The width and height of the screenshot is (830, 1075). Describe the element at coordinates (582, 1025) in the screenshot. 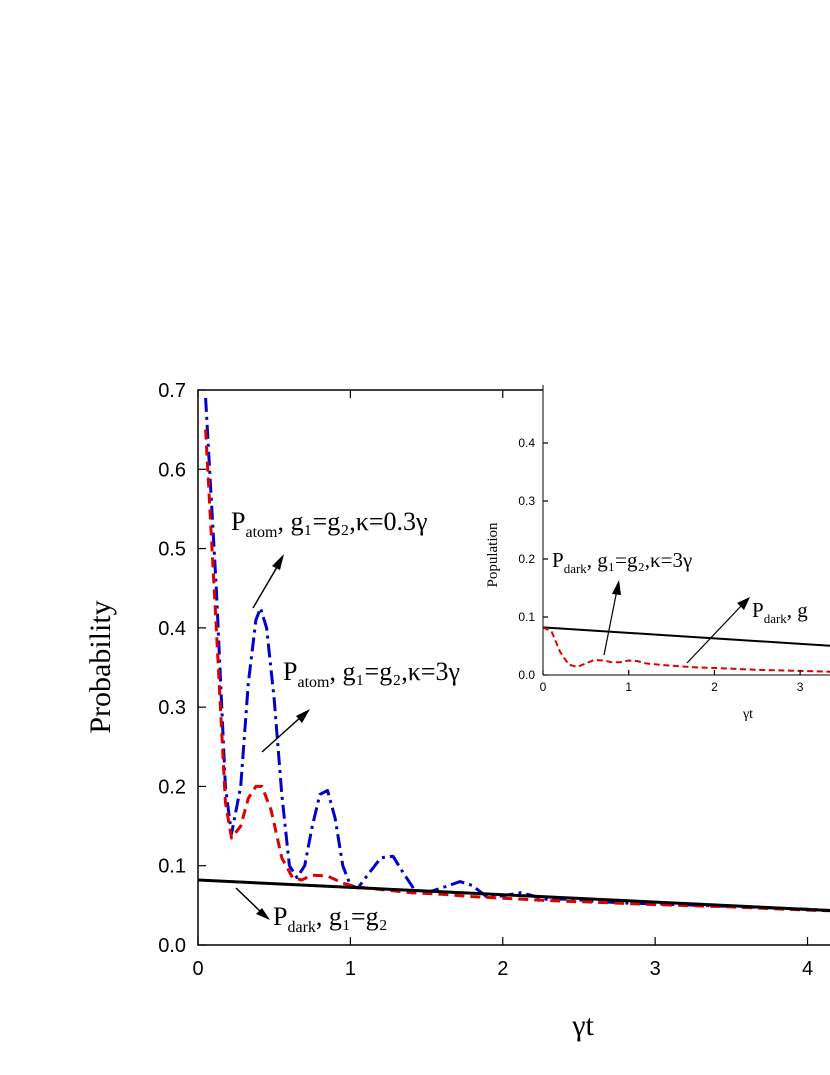

I see `main-x-axis-label: γt` at that location.